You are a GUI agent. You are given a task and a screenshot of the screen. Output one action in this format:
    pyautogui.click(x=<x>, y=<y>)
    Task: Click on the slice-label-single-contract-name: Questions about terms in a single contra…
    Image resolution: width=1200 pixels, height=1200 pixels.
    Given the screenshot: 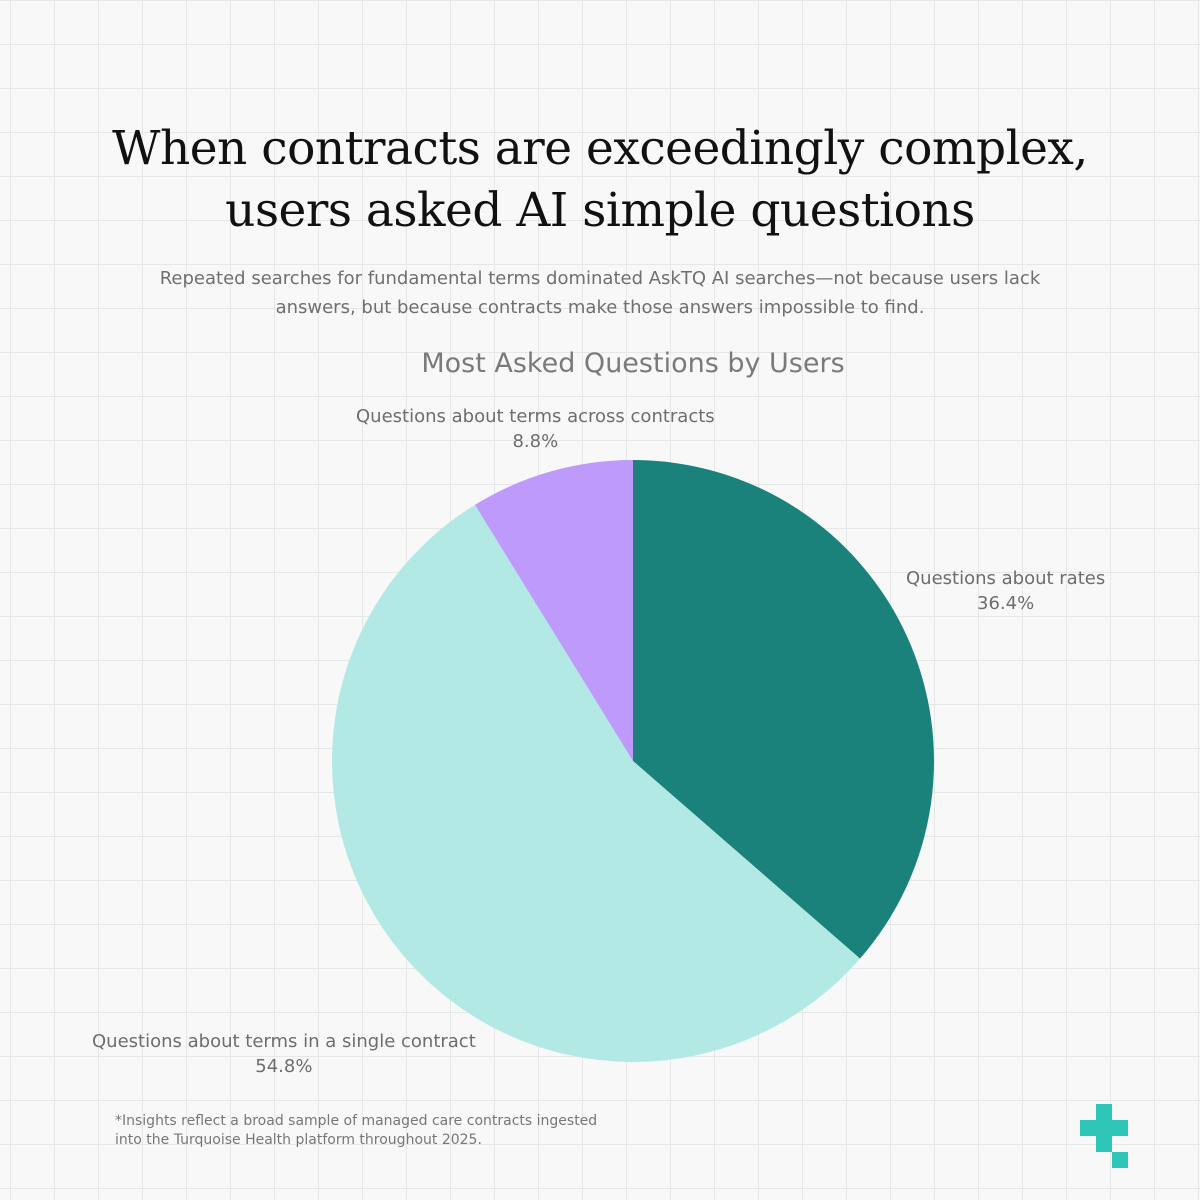 What is the action you would take?
    pyautogui.click(x=284, y=1041)
    